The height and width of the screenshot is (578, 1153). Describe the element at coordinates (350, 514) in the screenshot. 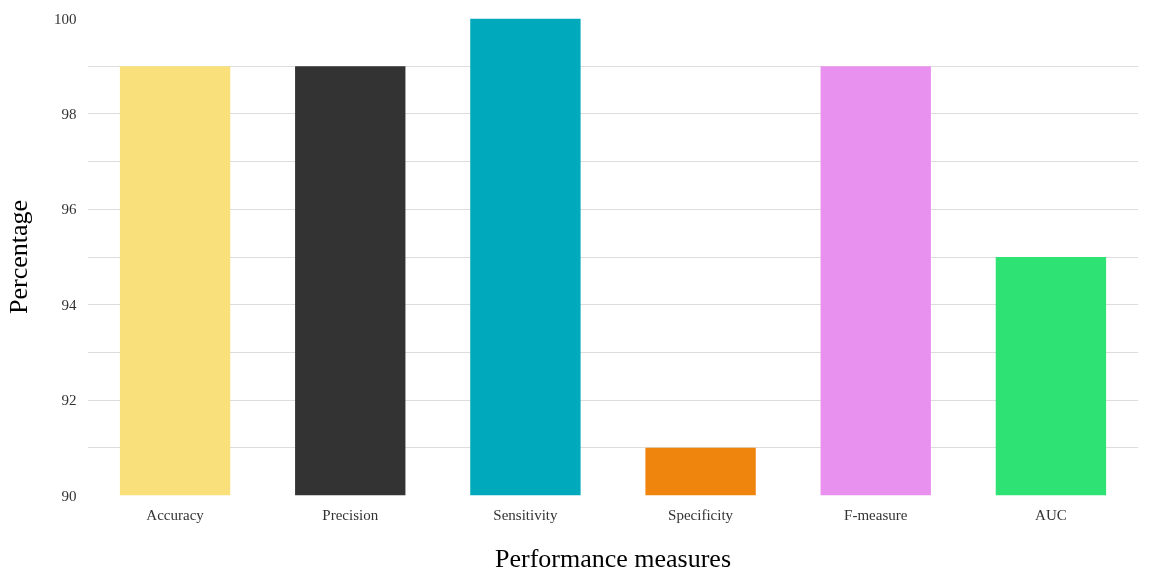

I see `x-tick-label: Precision` at that location.